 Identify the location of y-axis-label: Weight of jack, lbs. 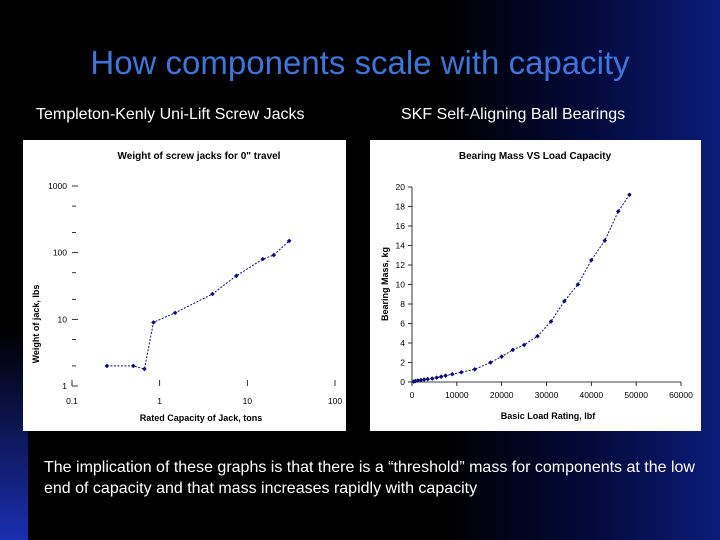
(36, 324).